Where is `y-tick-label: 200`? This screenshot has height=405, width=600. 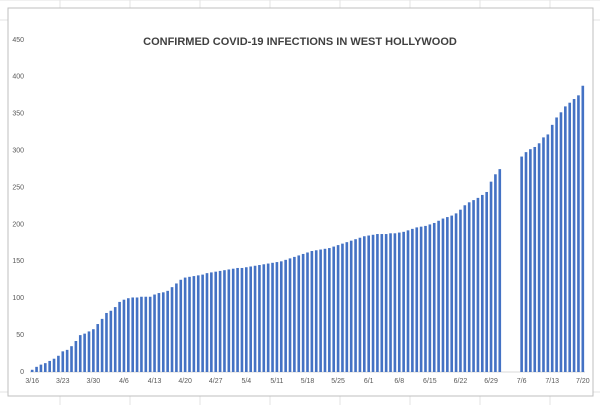 y-tick-label: 200 is located at coordinates (18, 224).